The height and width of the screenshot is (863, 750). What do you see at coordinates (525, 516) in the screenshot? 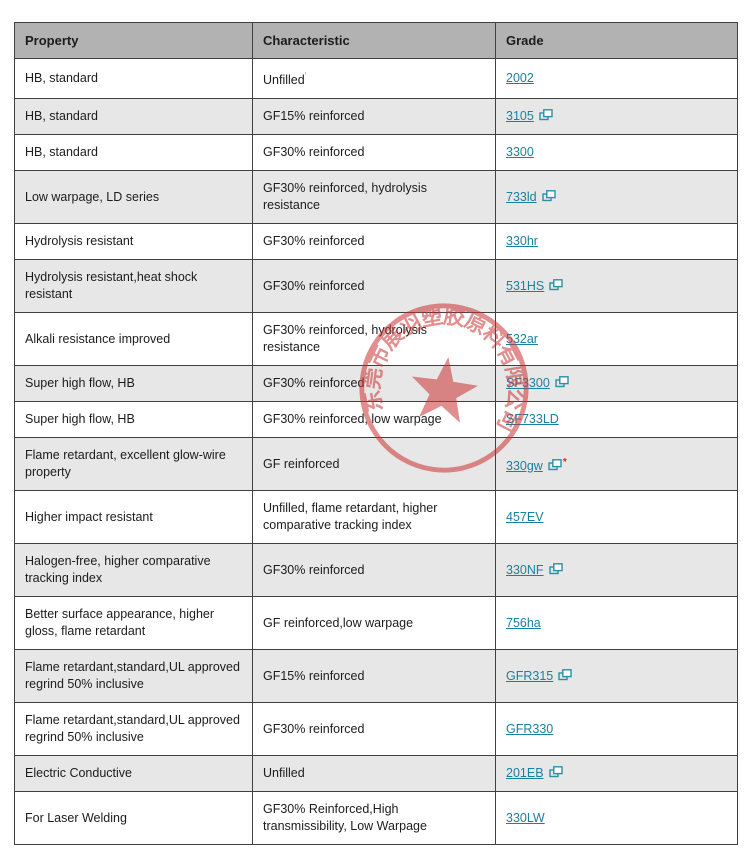
I see `grade-link: 457EV` at bounding box center [525, 516].